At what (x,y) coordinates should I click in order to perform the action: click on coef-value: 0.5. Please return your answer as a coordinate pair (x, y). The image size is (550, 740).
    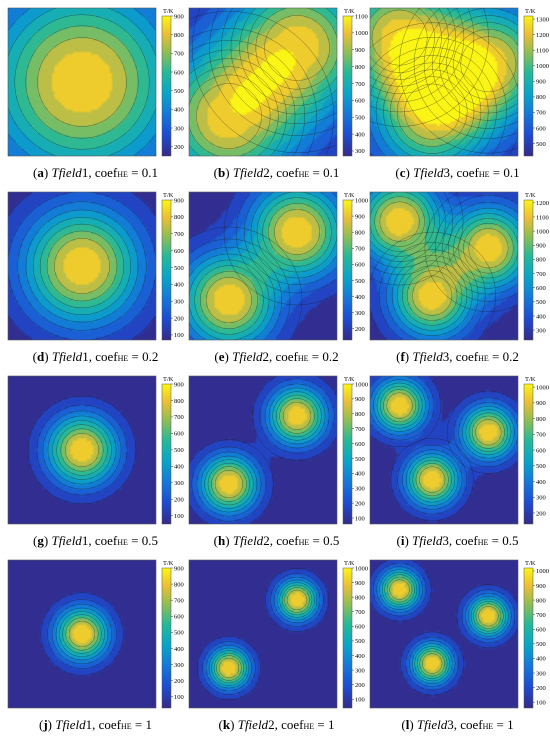
    Looking at the image, I should click on (510, 540).